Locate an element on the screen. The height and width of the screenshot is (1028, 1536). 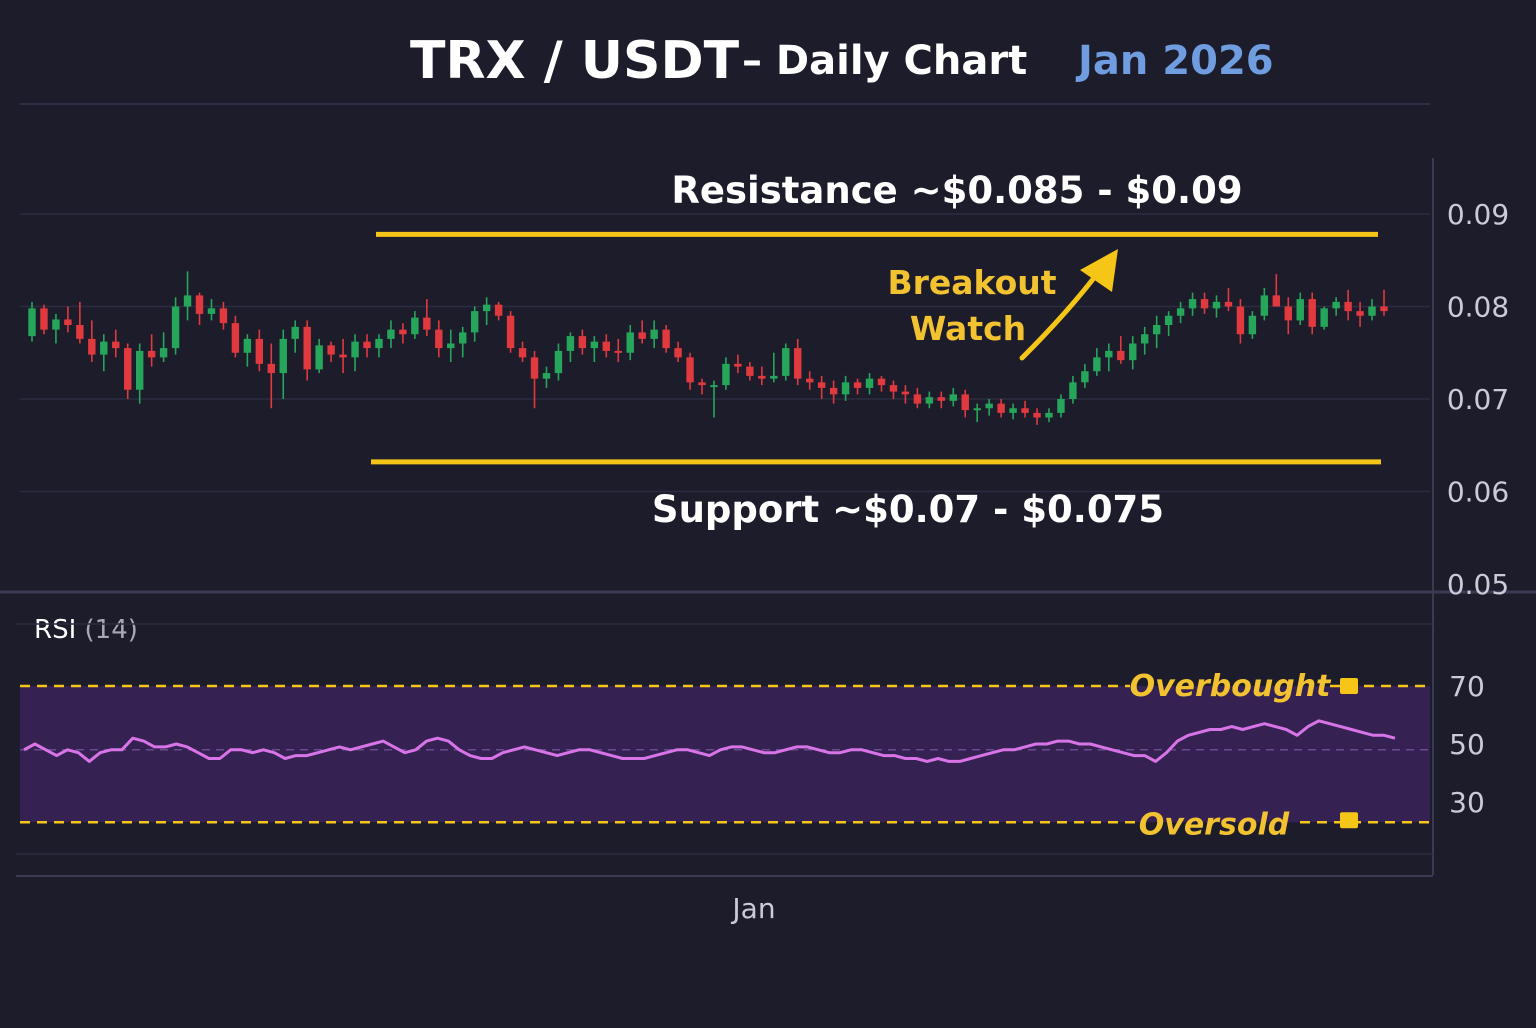
rsi-neutral-zone is located at coordinates (725, 754).